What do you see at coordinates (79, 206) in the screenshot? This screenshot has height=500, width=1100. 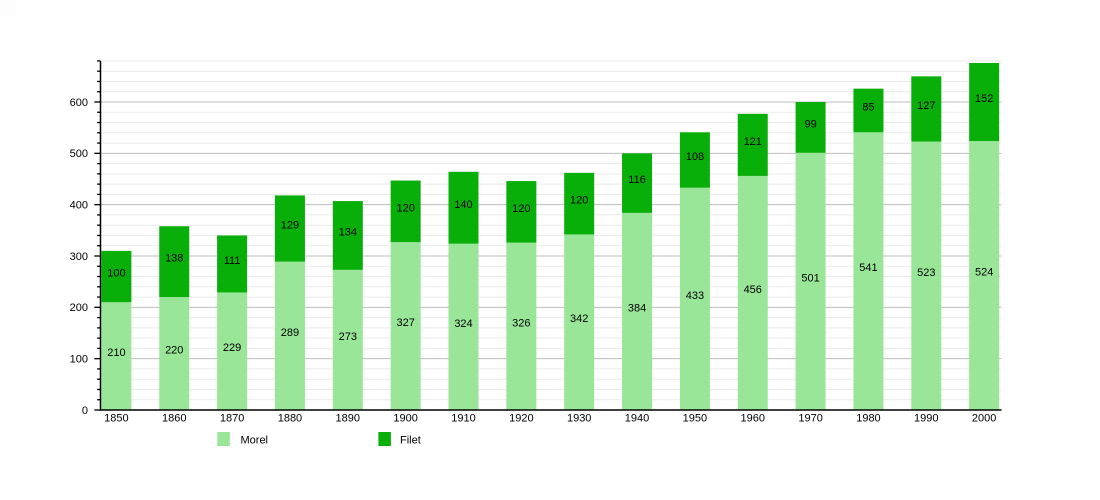 I see `svg-text: 400` at bounding box center [79, 206].